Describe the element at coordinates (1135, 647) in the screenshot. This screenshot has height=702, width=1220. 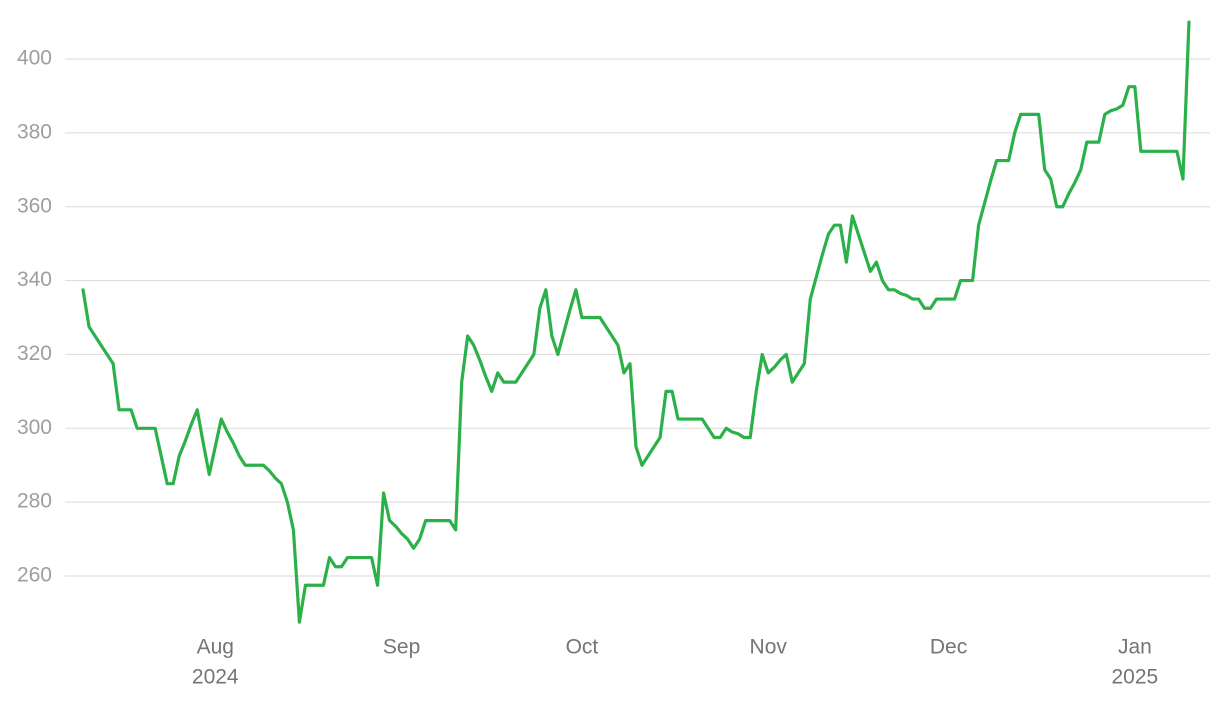
I see `x-tick-label: Jan` at that location.